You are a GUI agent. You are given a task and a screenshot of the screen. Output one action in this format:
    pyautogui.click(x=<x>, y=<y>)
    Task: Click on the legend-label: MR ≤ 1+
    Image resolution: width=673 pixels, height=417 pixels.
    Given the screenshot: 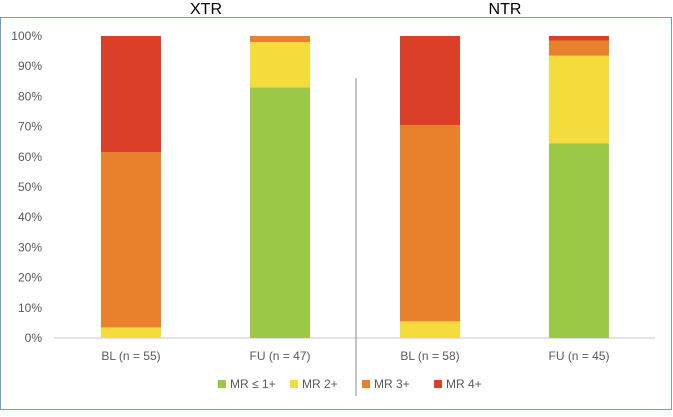 What is the action you would take?
    pyautogui.click(x=253, y=384)
    